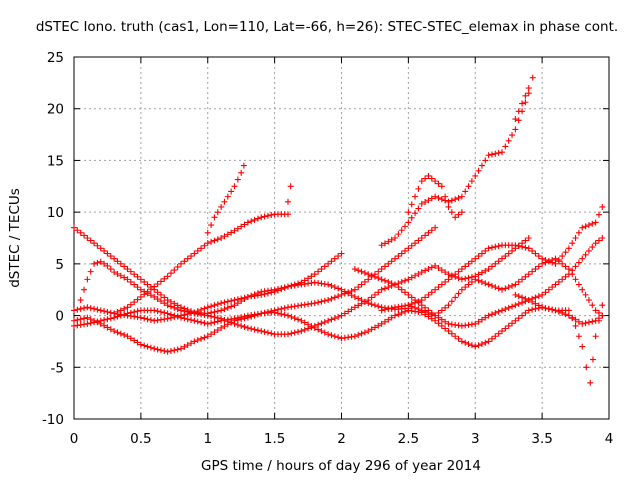 The image size is (640, 480). Describe the element at coordinates (207, 439) in the screenshot. I see `x-tick-label: 1` at that location.